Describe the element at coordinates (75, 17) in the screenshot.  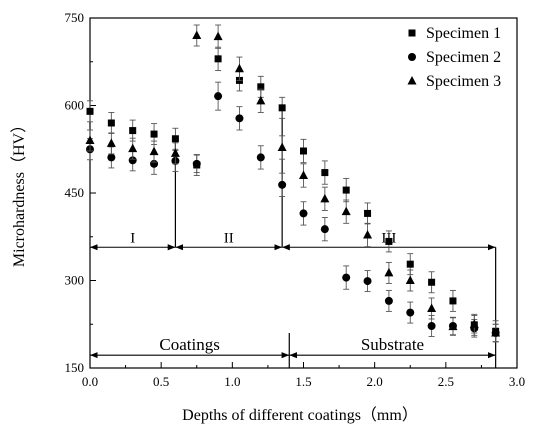
I see `y-tick-label: 750` at that location.